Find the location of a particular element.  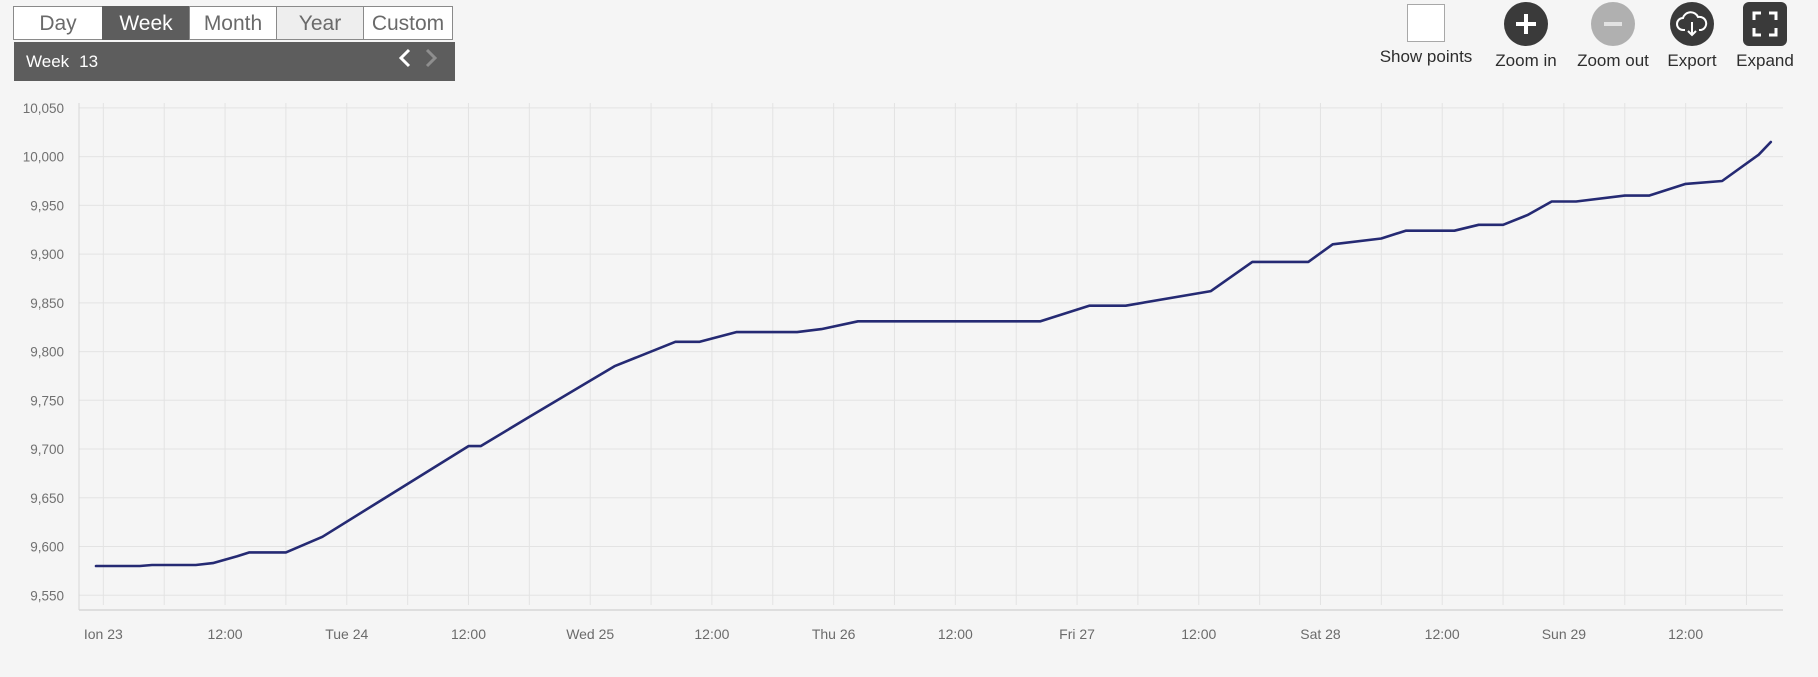

zoom-in-button: Zoom in is located at coordinates (1526, 36).